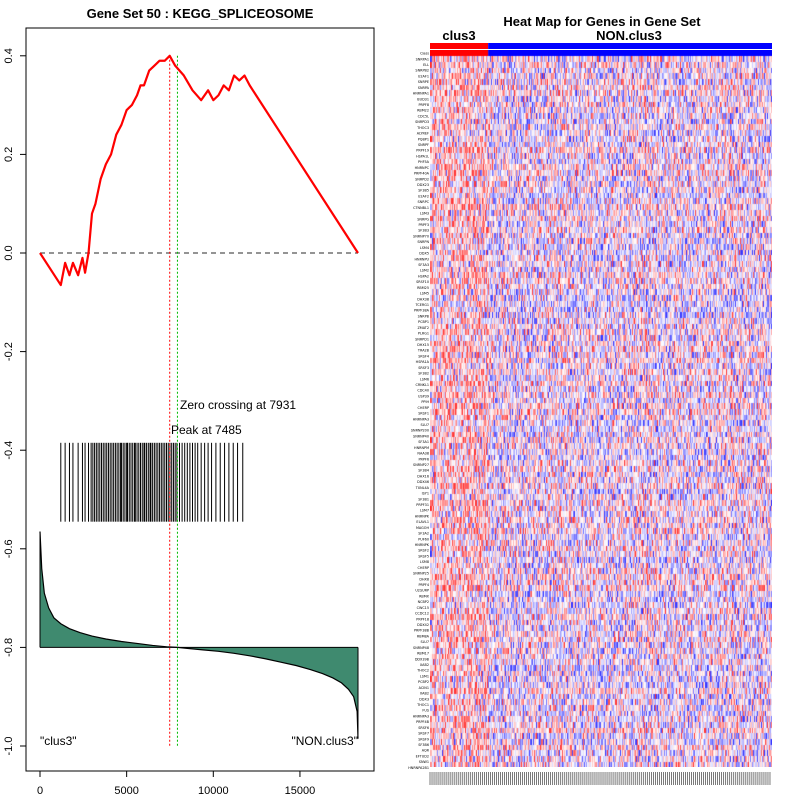 This screenshot has width=800, height=800. Describe the element at coordinates (423, 368) in the screenshot. I see `row-label: SRSF3` at that location.